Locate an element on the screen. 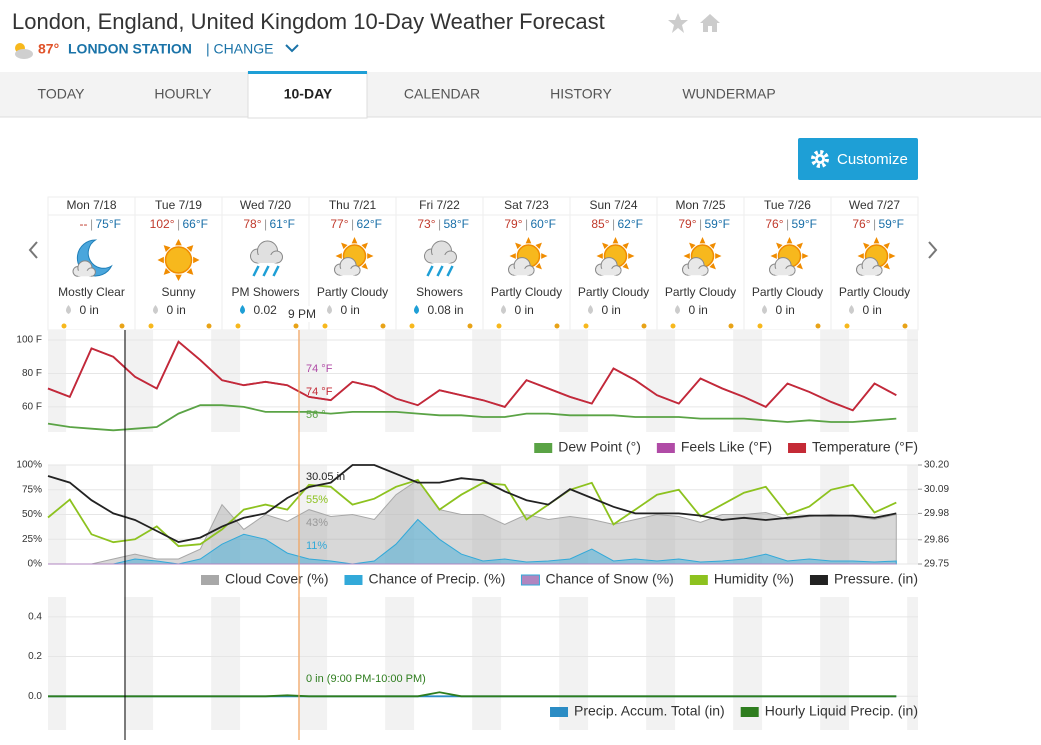 The width and height of the screenshot is (1041, 745). home-icon is located at coordinates (710, 23).